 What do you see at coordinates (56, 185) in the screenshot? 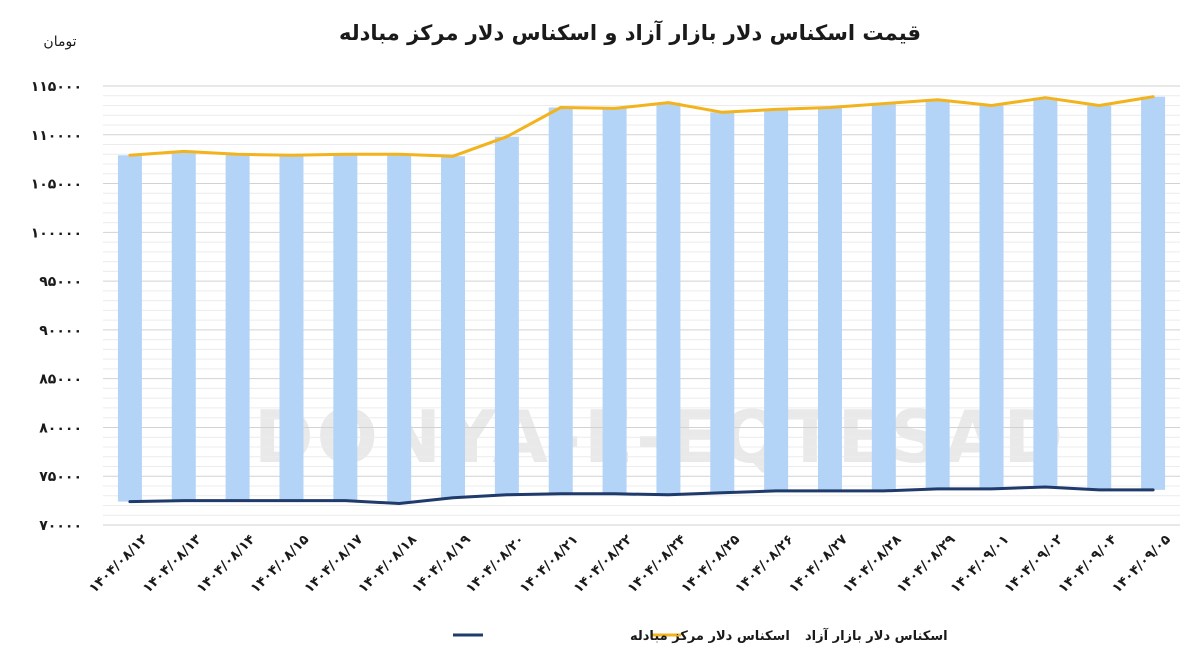
I see `y-tick-label: ۱۰۵۰۰۰` at bounding box center [56, 185].